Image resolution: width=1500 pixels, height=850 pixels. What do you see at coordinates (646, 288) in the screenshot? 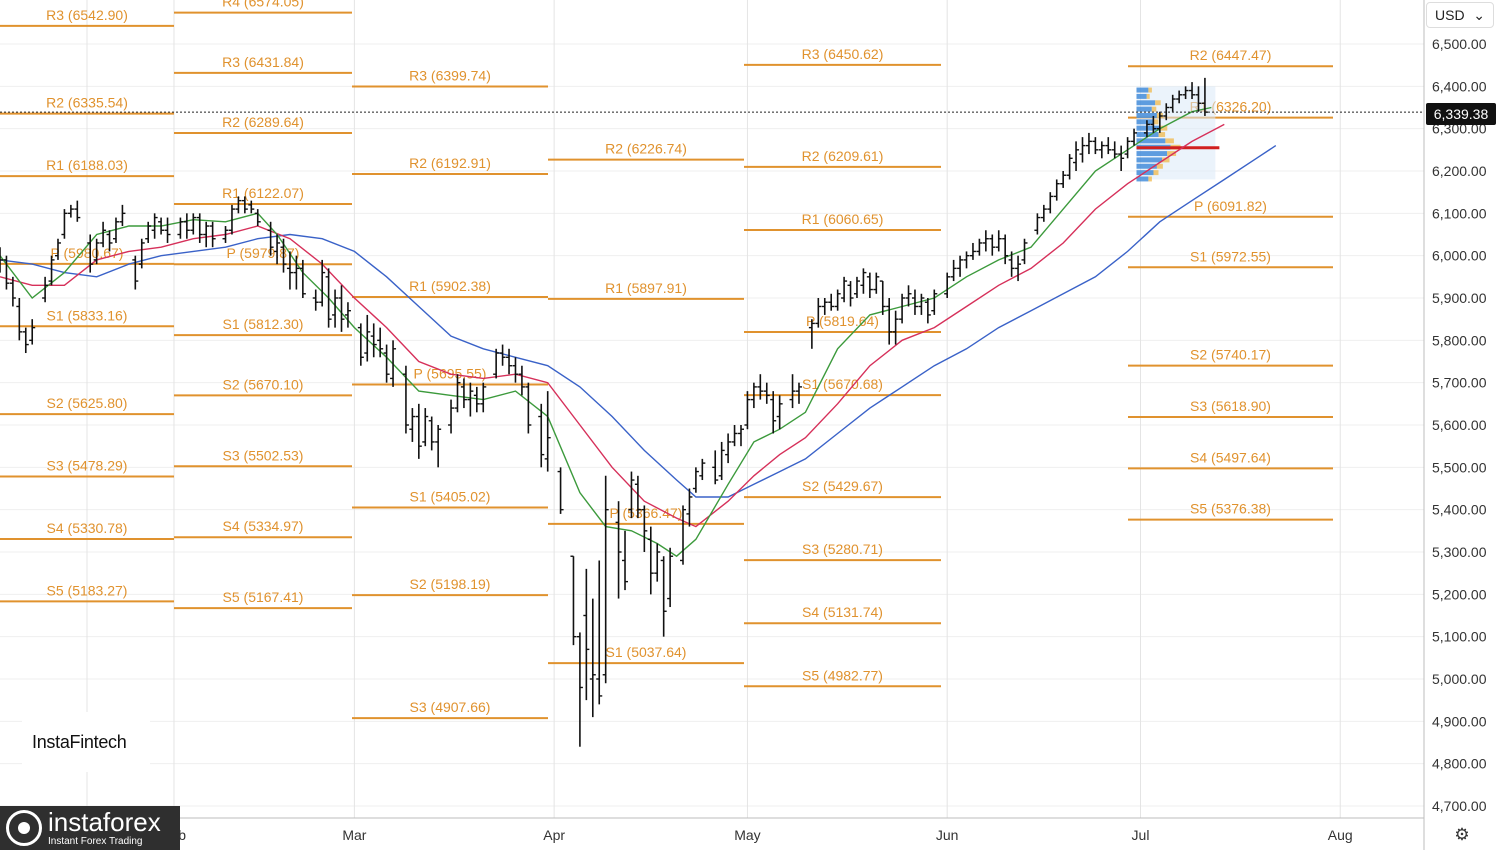
I see `pivot-level-label: R1 (5897.91)` at bounding box center [646, 288].